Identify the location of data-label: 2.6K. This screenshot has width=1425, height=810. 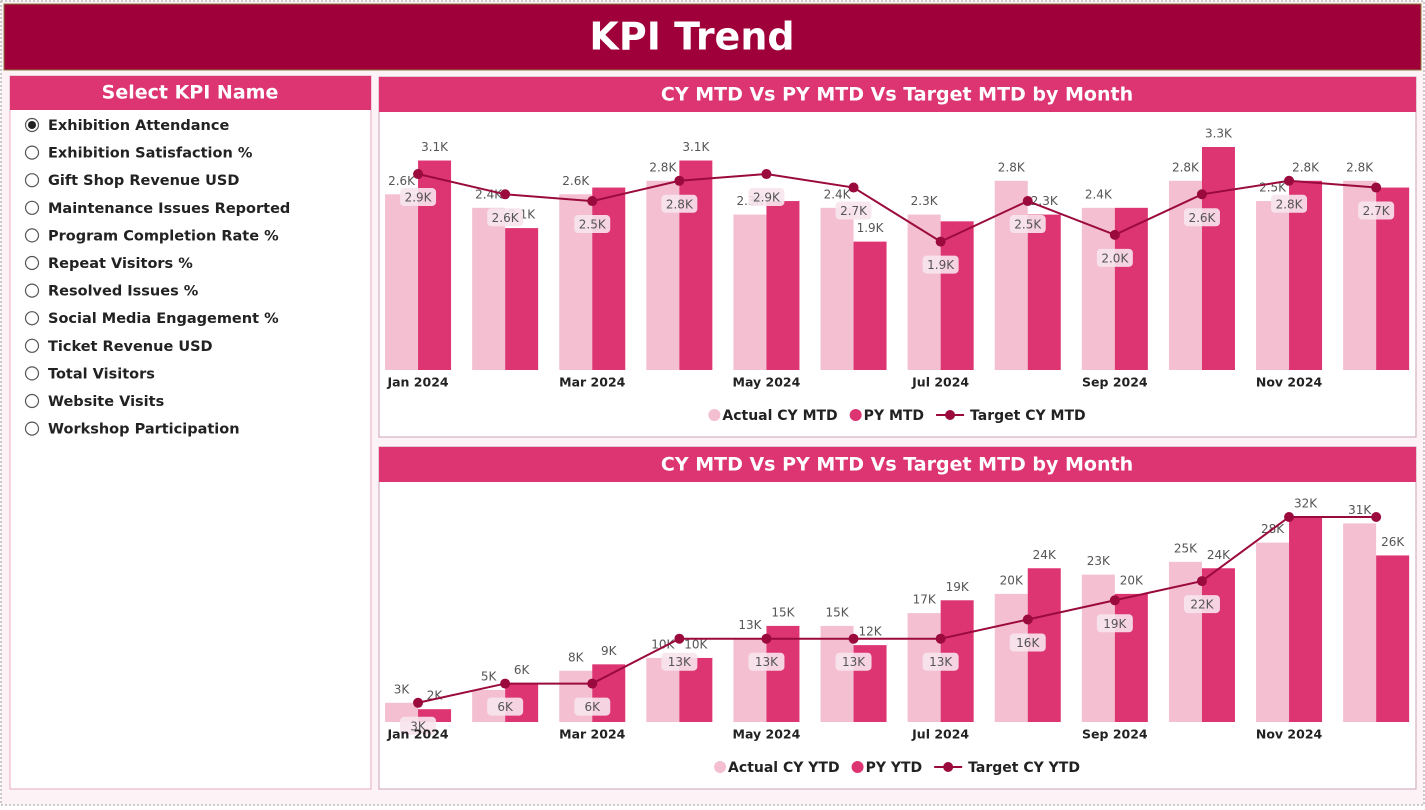
(1202, 218).